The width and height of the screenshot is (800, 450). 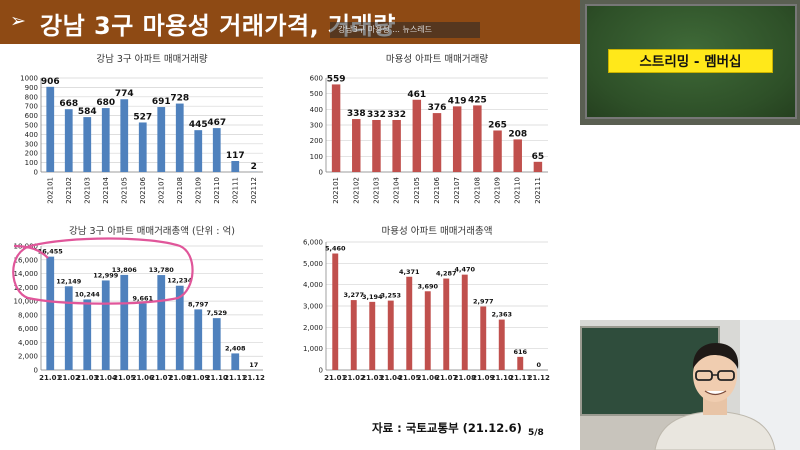 What do you see at coordinates (216, 123) in the screenshot?
I see `data-label: 467` at bounding box center [216, 123].